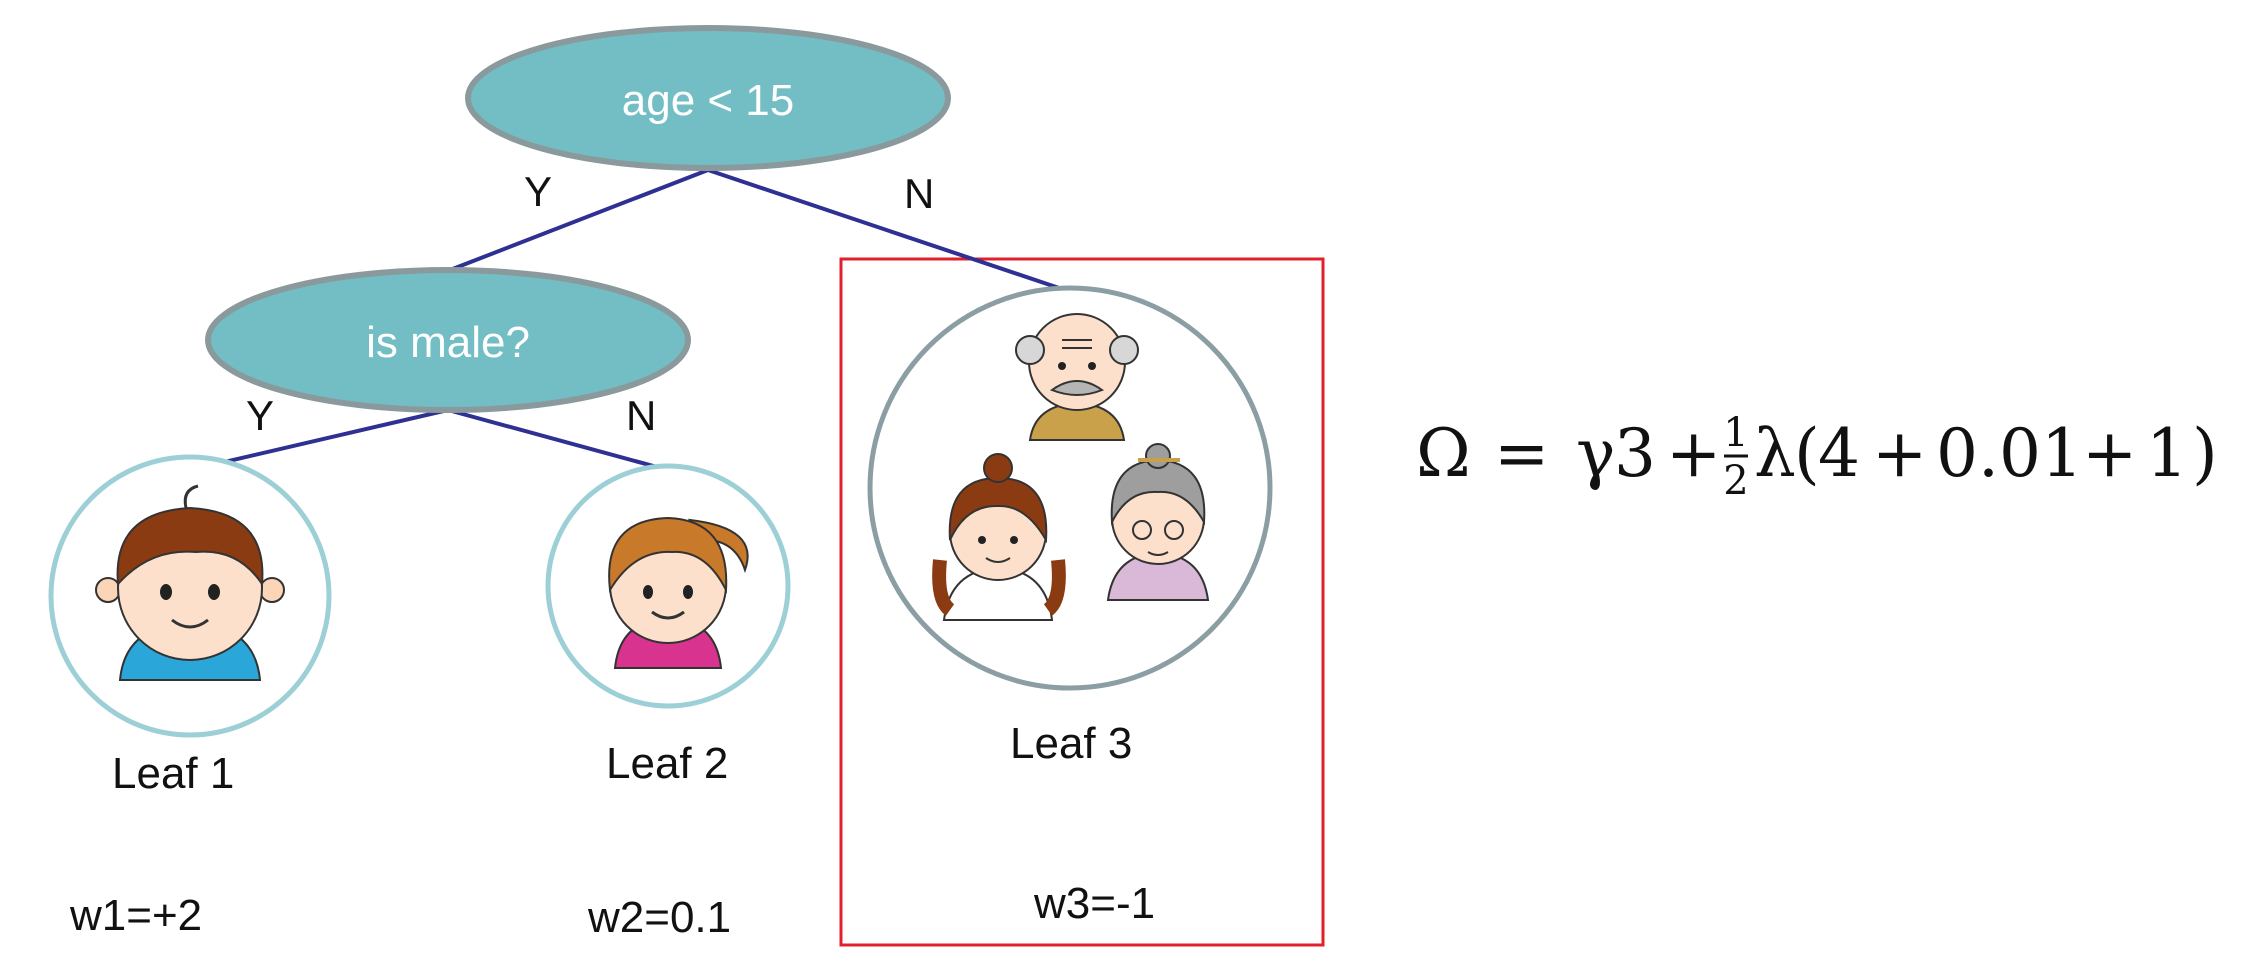 The width and height of the screenshot is (2266, 978). Describe the element at coordinates (135, 915) in the screenshot. I see `leaf1-weight: w1=+2` at that location.